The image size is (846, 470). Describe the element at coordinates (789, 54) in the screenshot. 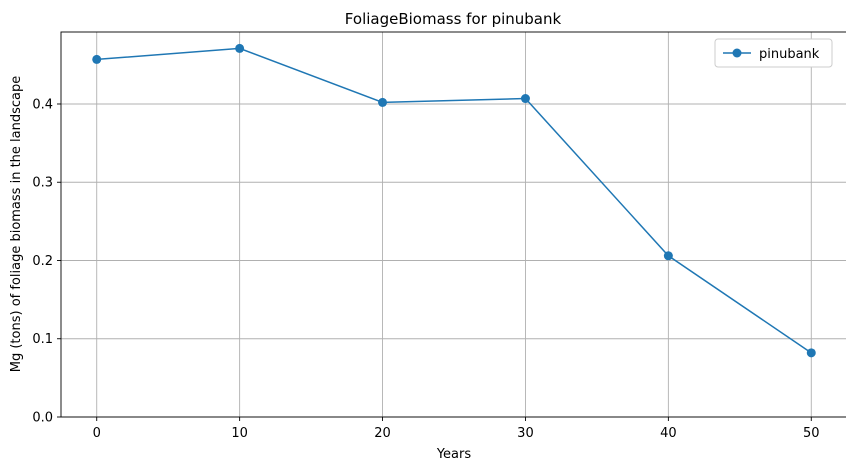

I see `legend-label-pinubank: pinubank` at that location.